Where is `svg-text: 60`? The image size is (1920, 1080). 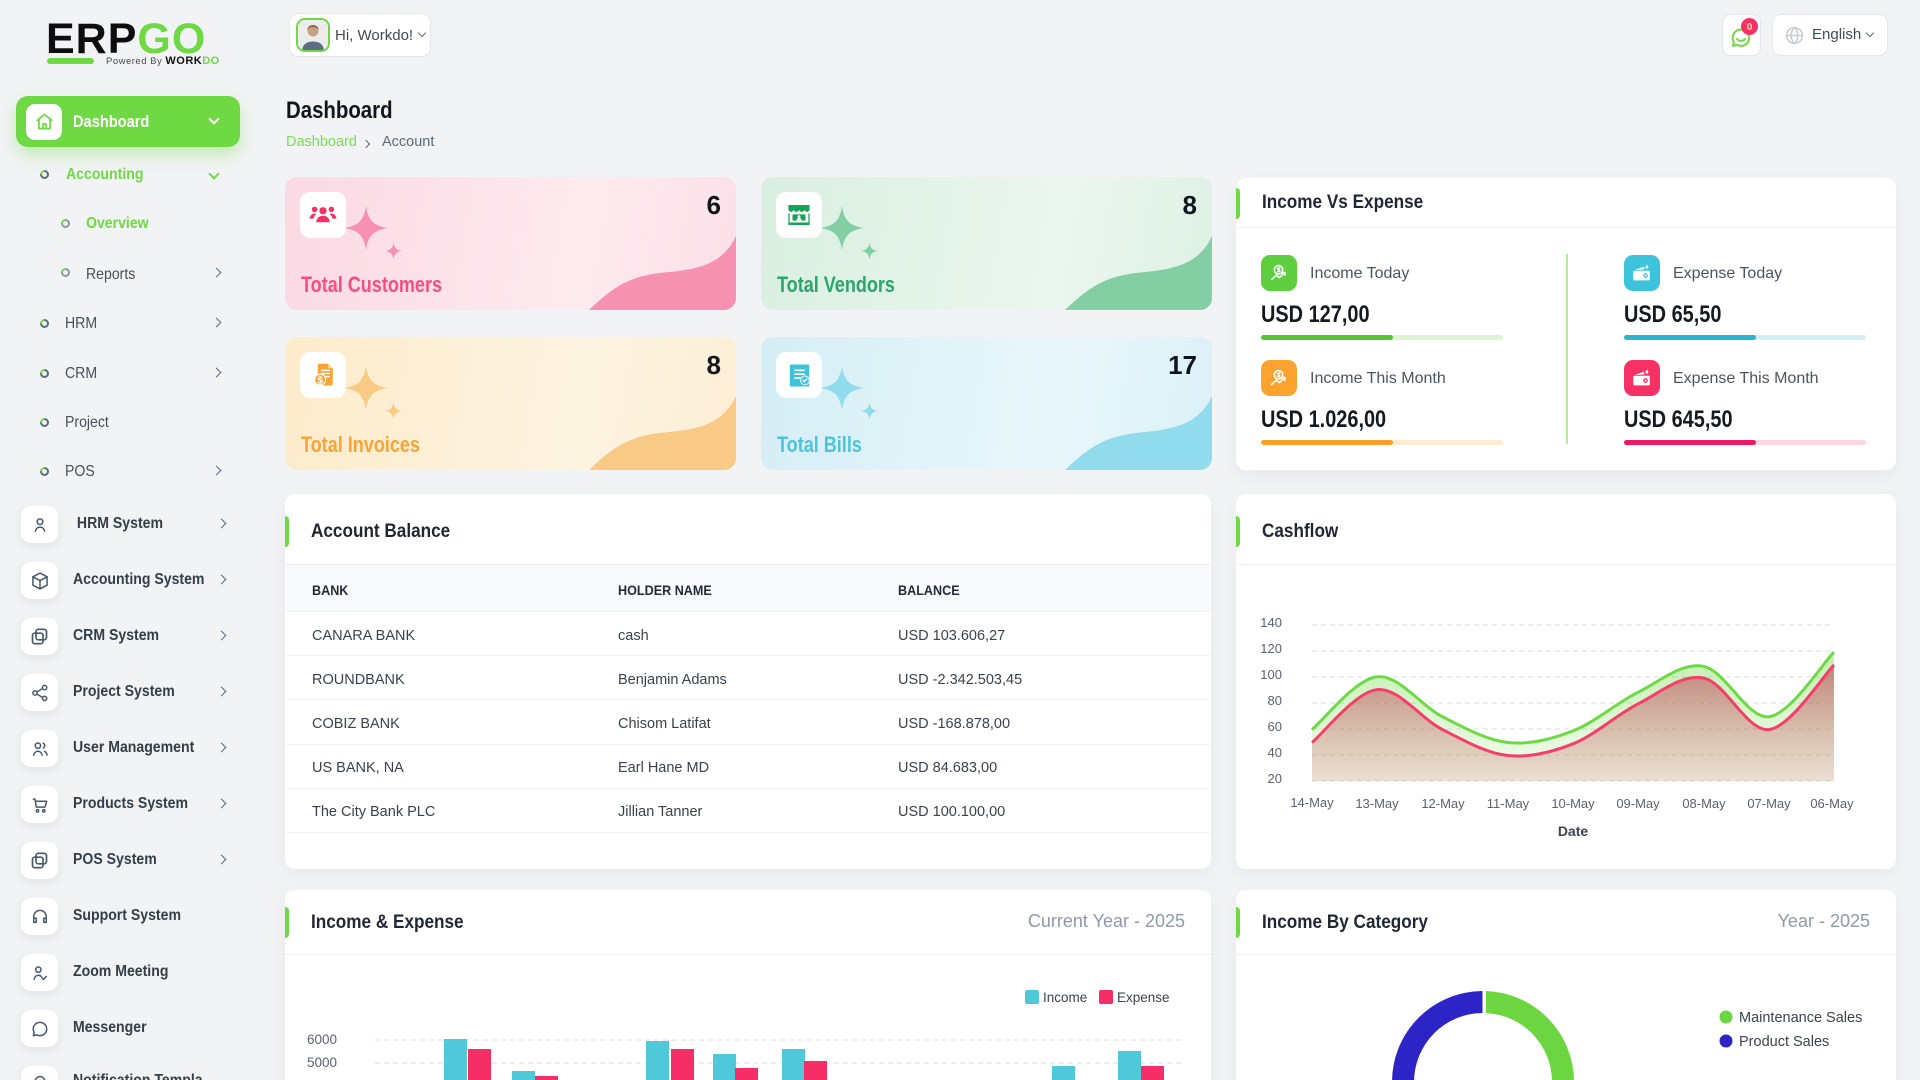 svg-text: 60 is located at coordinates (1275, 726).